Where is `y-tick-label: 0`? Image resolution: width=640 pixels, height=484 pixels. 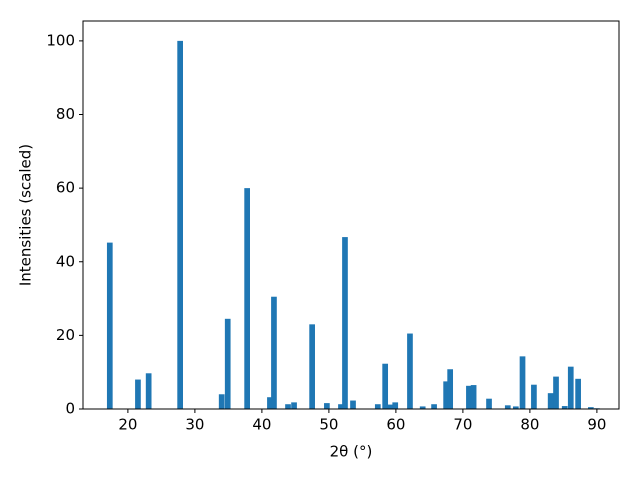 y-tick-label: 0 is located at coordinates (70, 409).